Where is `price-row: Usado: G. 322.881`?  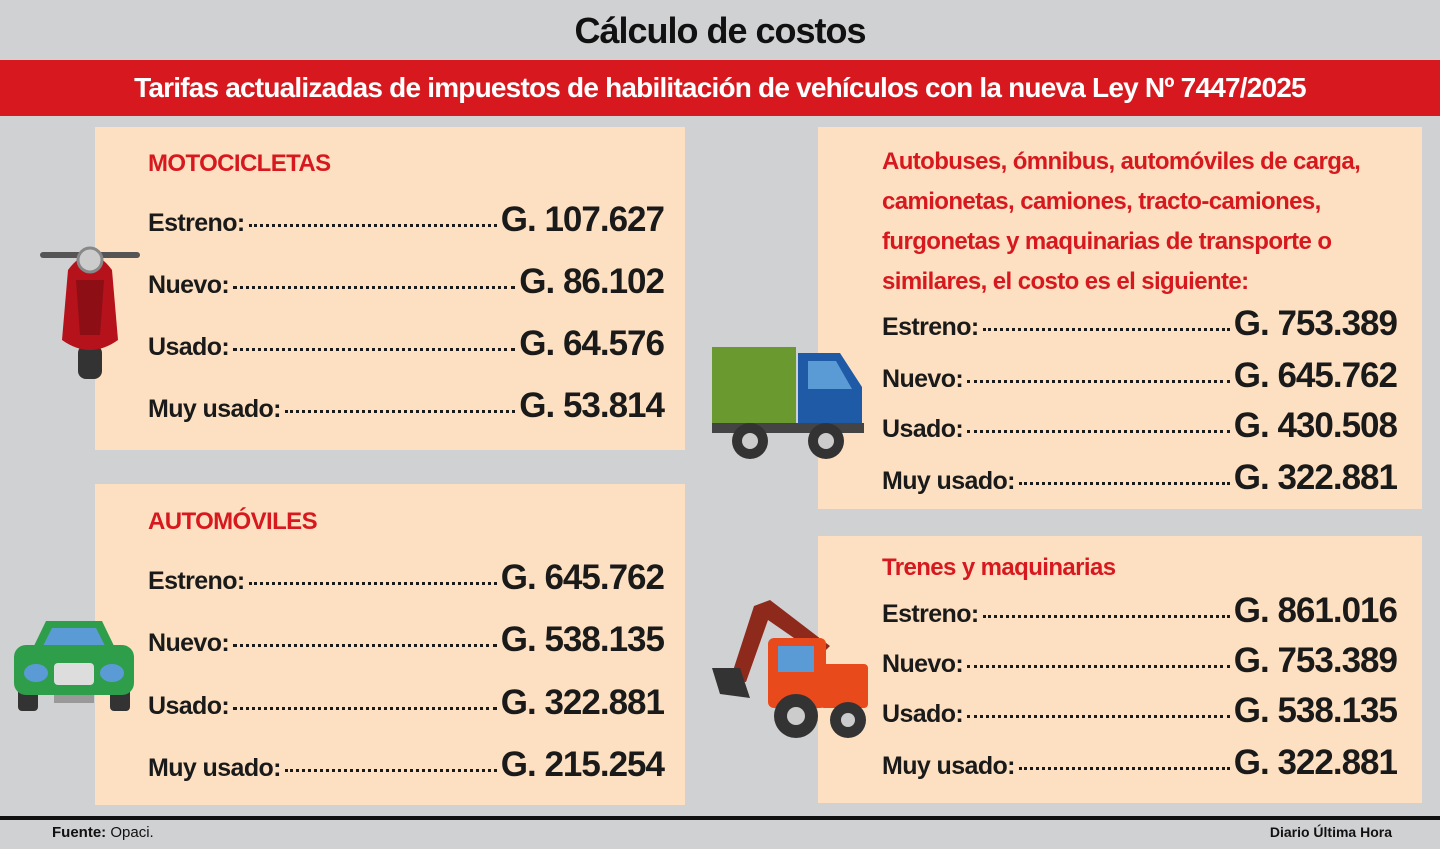 price-row: Usado: G. 322.881 is located at coordinates (406, 705).